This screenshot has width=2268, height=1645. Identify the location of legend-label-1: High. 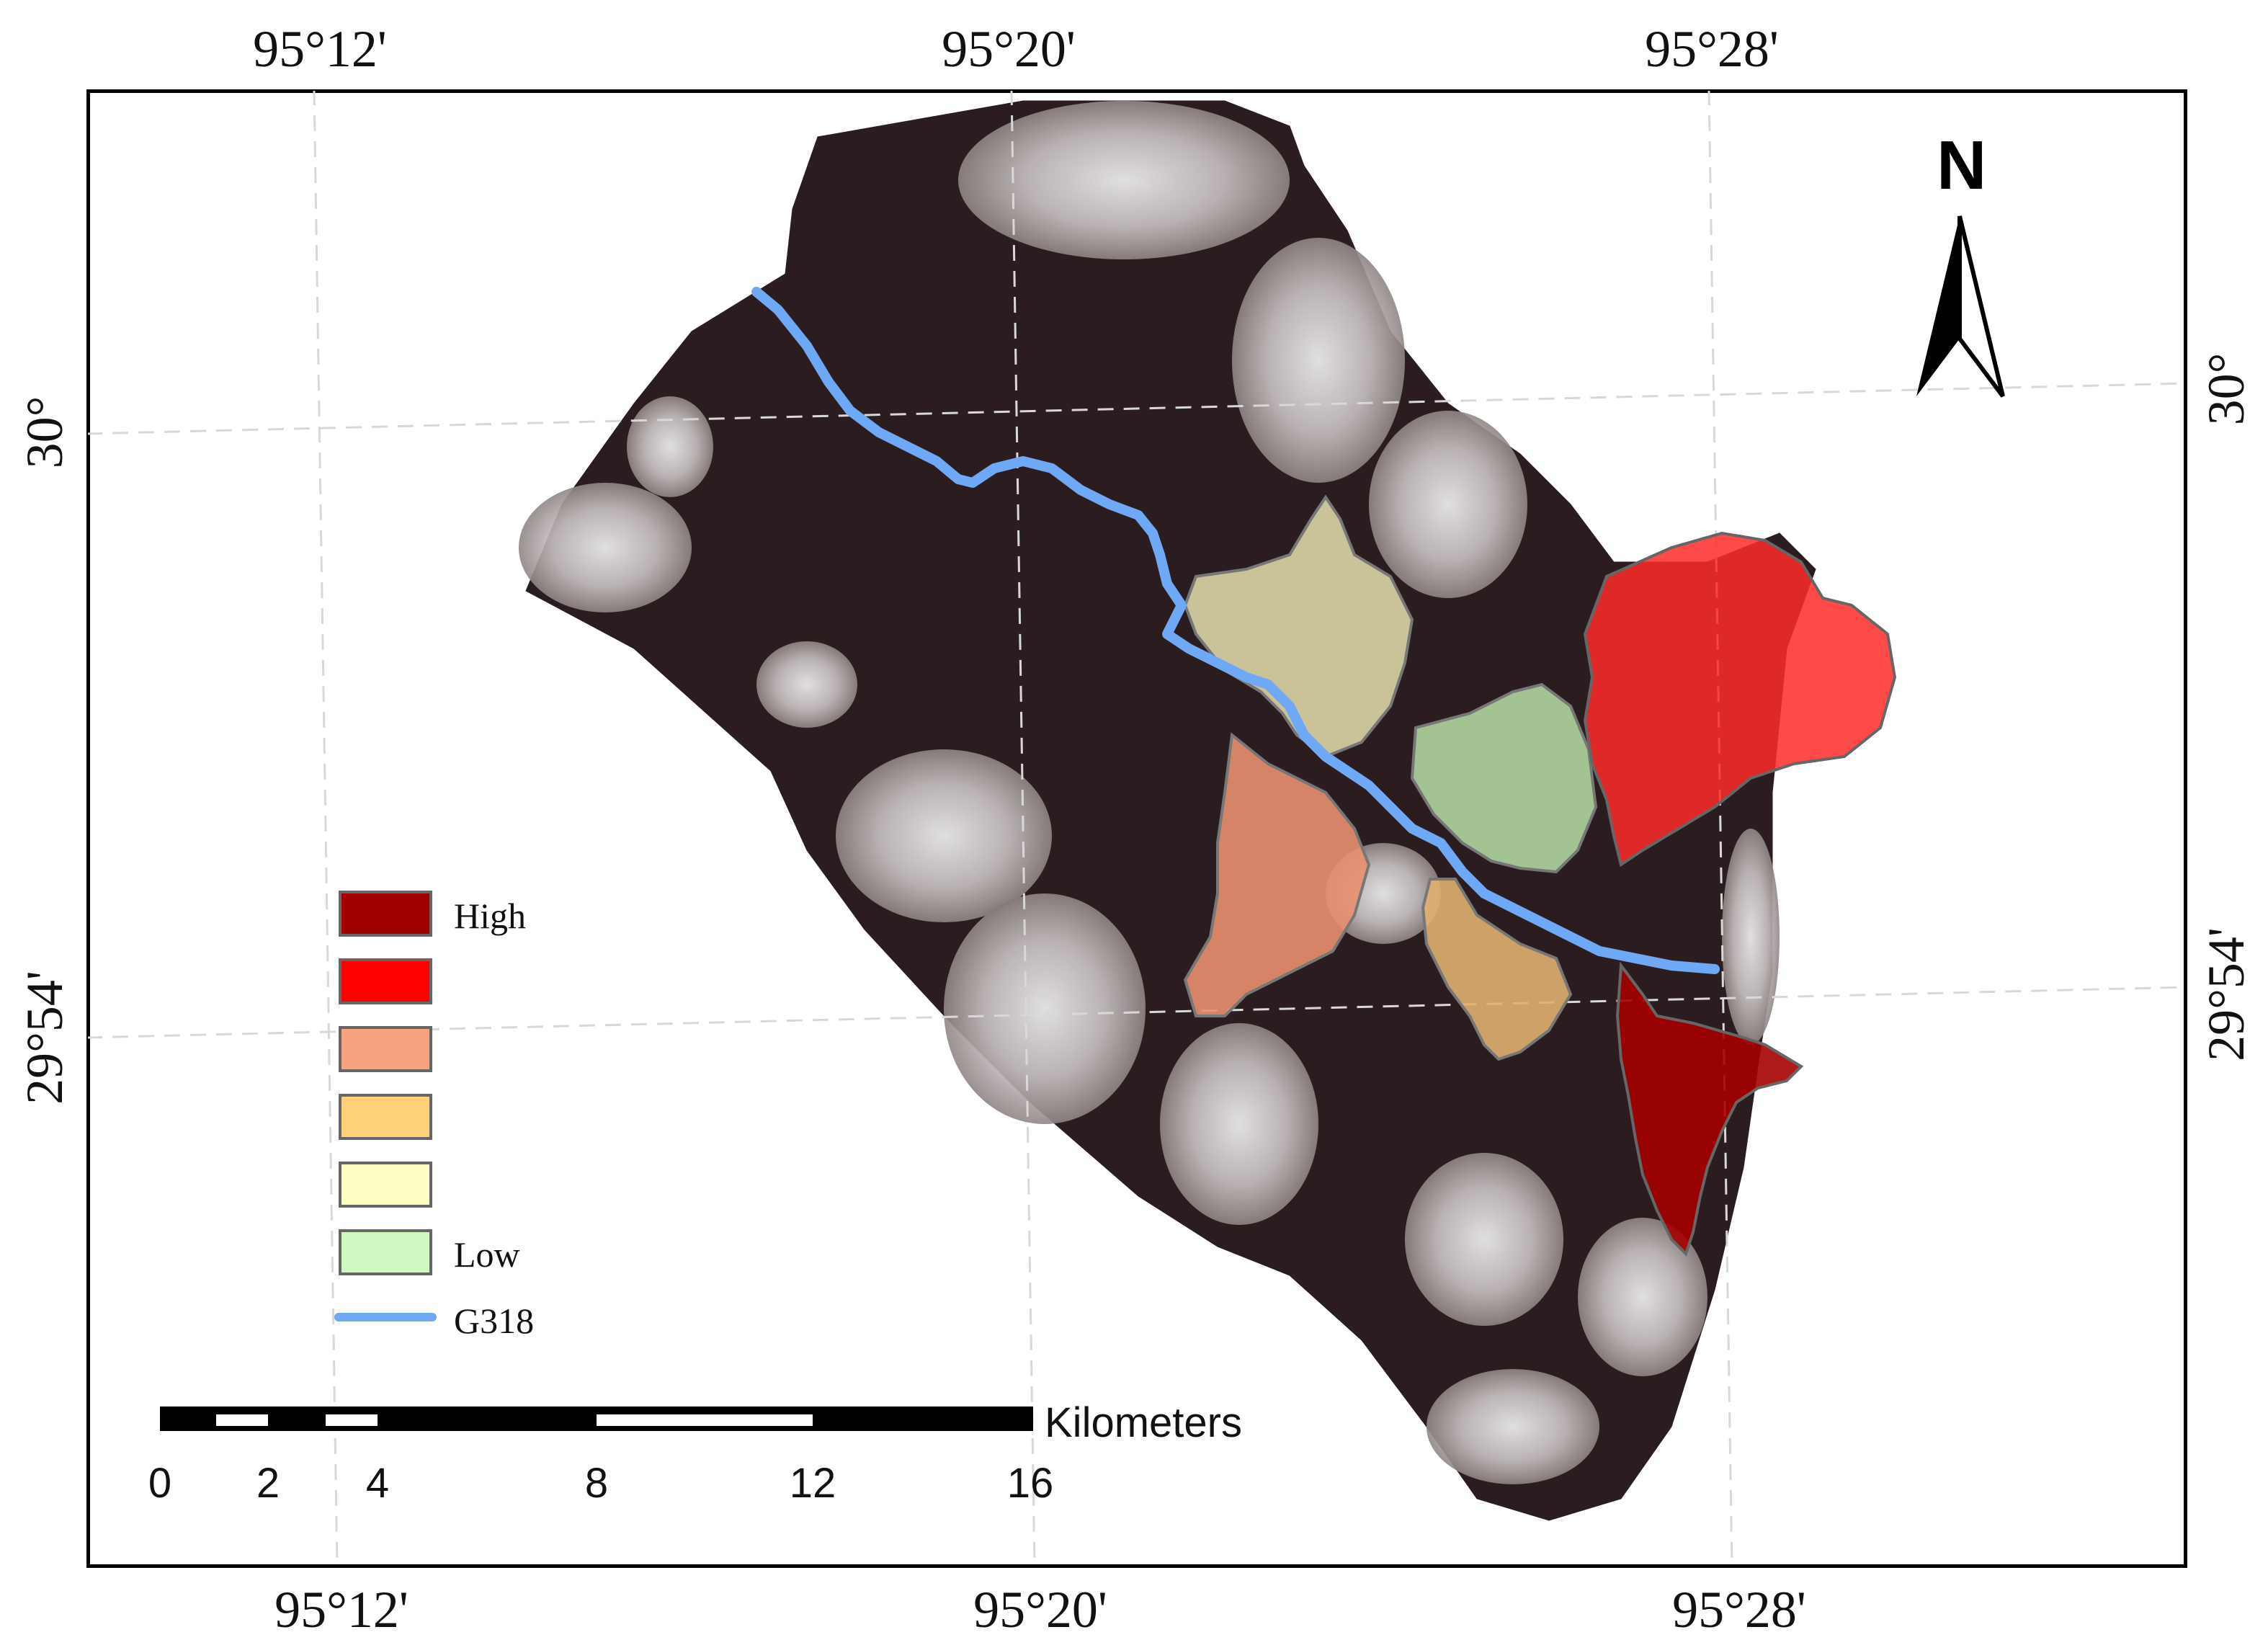
(490, 916).